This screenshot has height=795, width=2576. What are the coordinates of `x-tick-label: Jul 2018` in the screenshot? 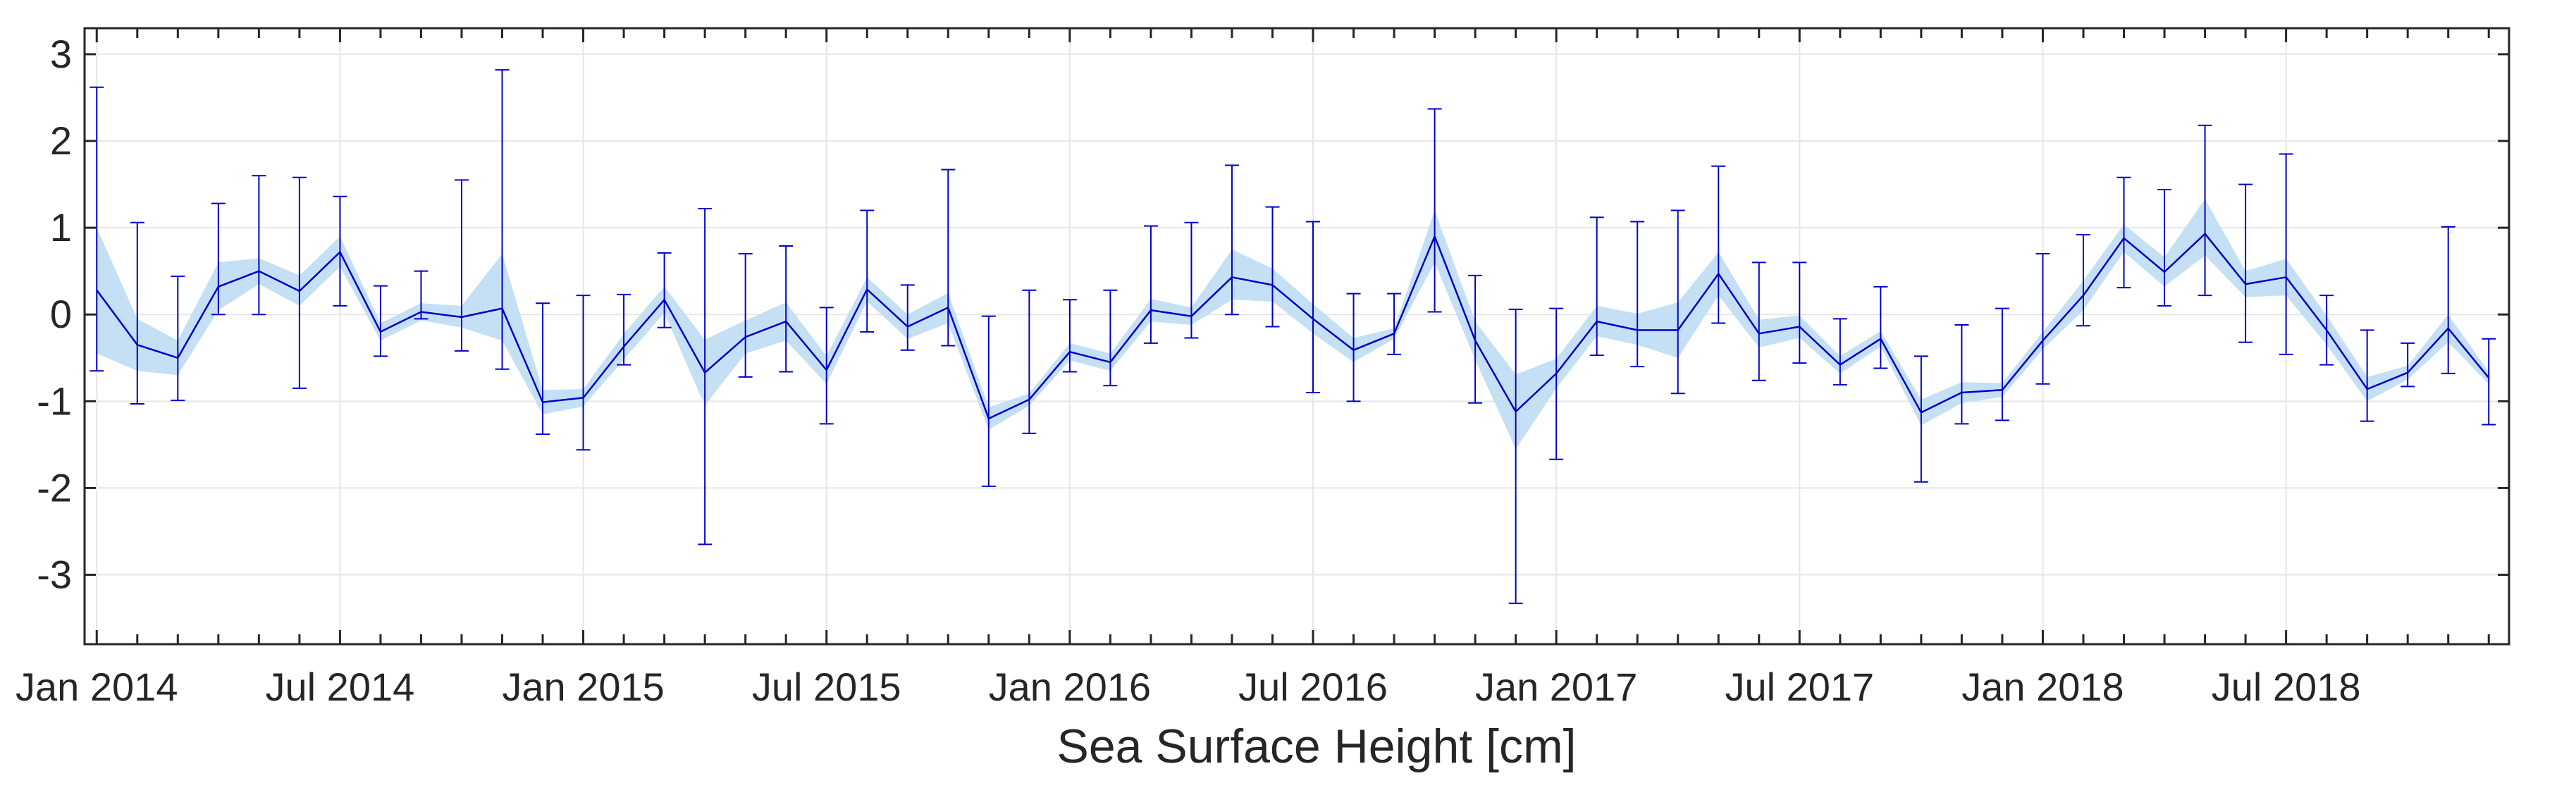 It's located at (2286, 687).